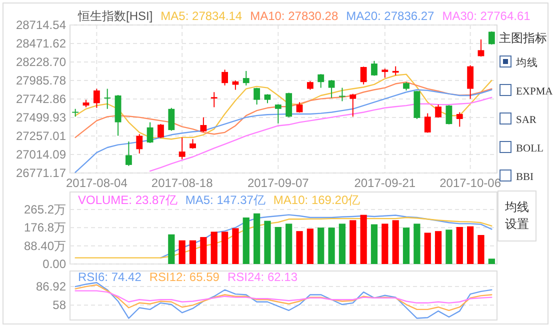  What do you see at coordinates (59, 305) in the screenshot?
I see `y-tick-label: 58` at bounding box center [59, 305].